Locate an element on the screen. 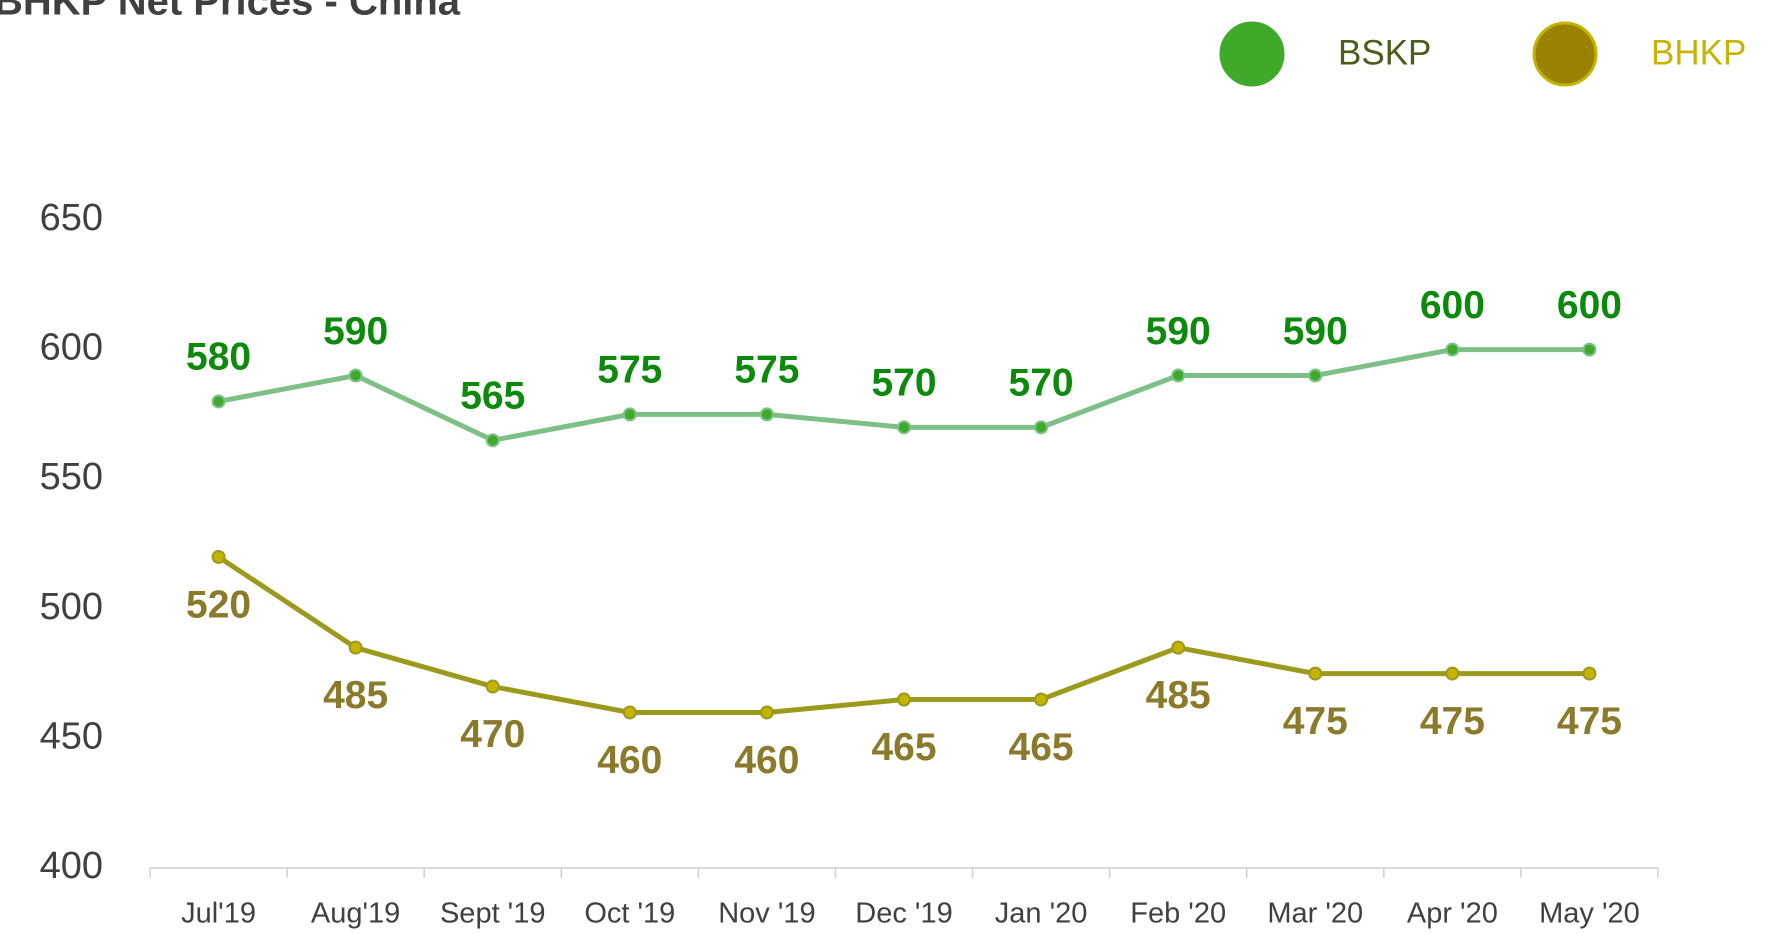 The image size is (1772, 934). x-tick-label: Feb '20 is located at coordinates (1178, 914).